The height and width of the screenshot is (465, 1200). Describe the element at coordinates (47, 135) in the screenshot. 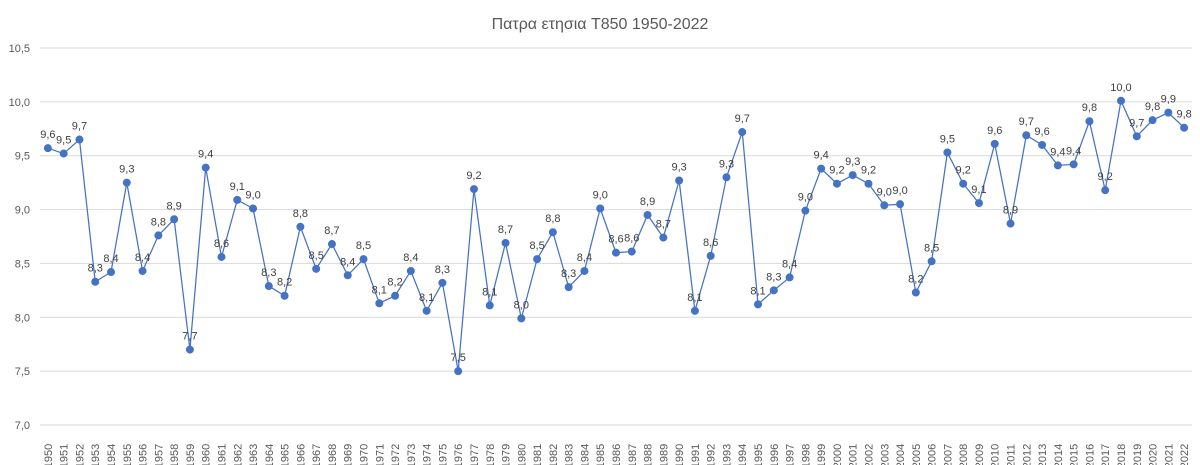

I see `data-label: 9,6` at that location.